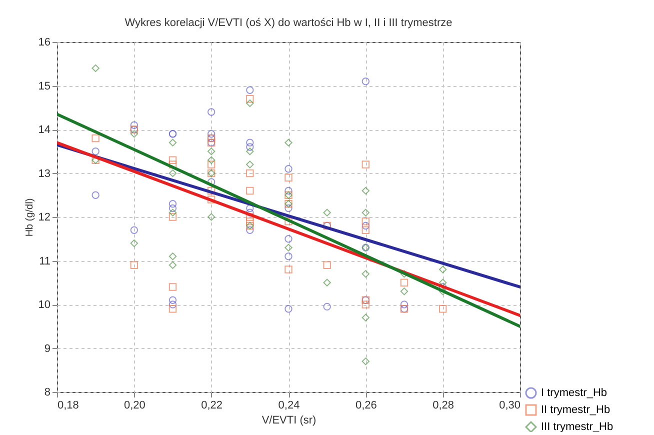  Describe the element at coordinates (30, 217) in the screenshot. I see `y-axis-title: Hb (g/dl)` at that location.